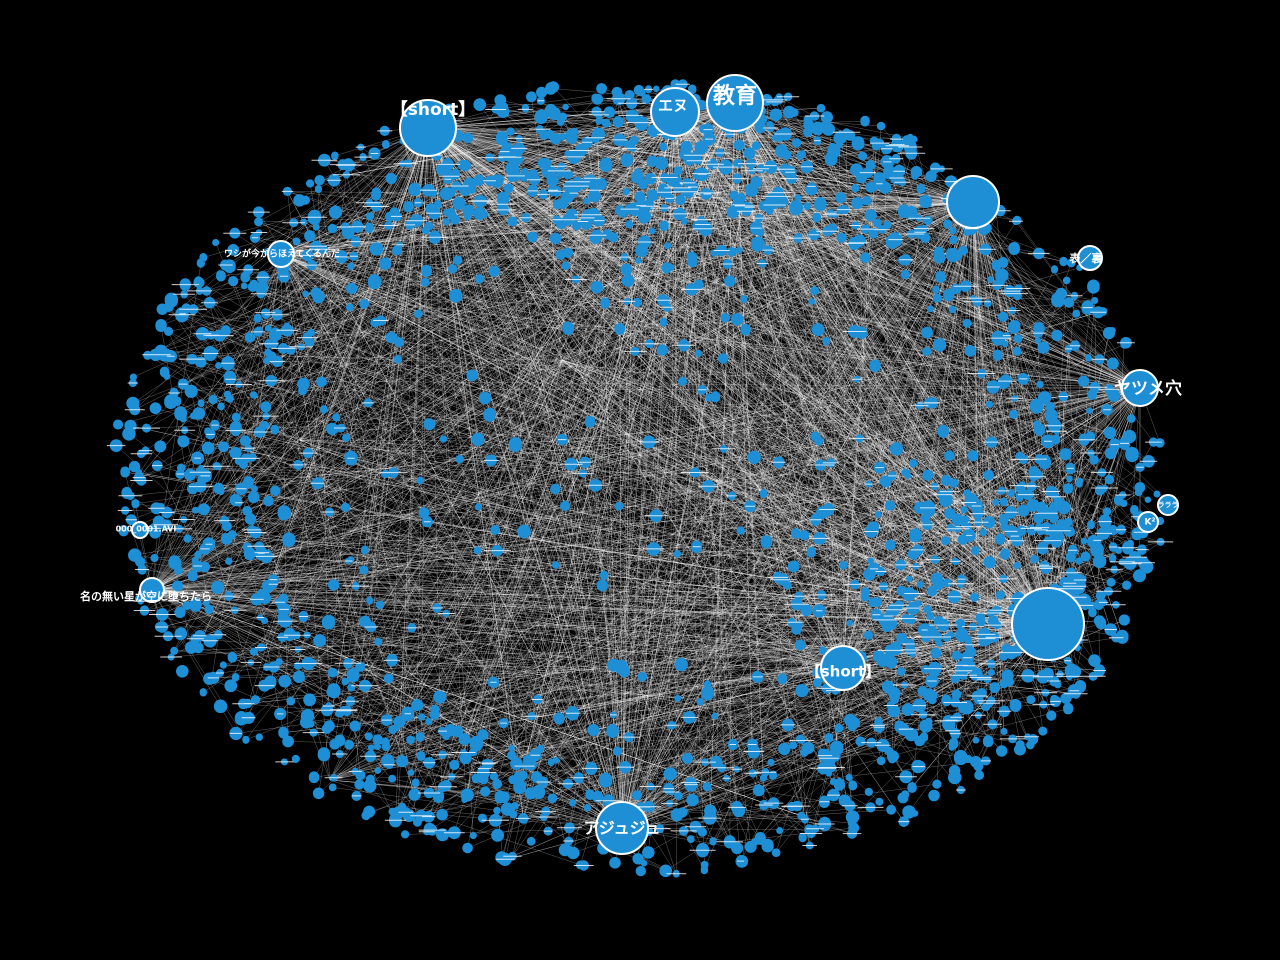  I want to click on hub-node-avi, so click(140, 530).